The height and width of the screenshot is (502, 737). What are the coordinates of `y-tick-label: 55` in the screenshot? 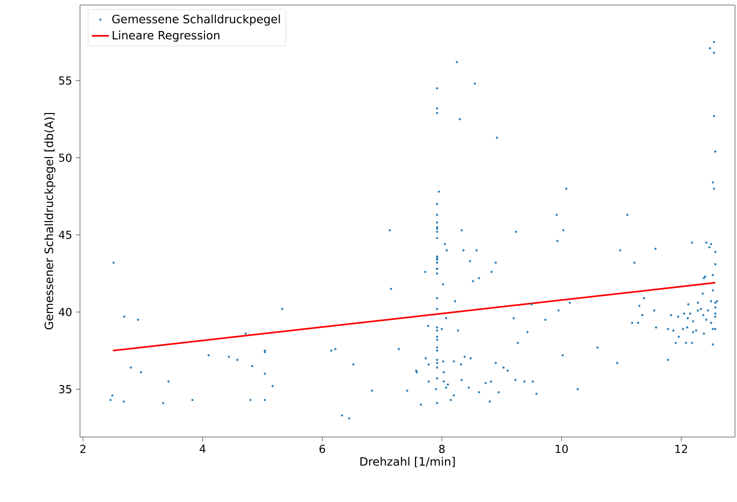 It's located at (65, 80).